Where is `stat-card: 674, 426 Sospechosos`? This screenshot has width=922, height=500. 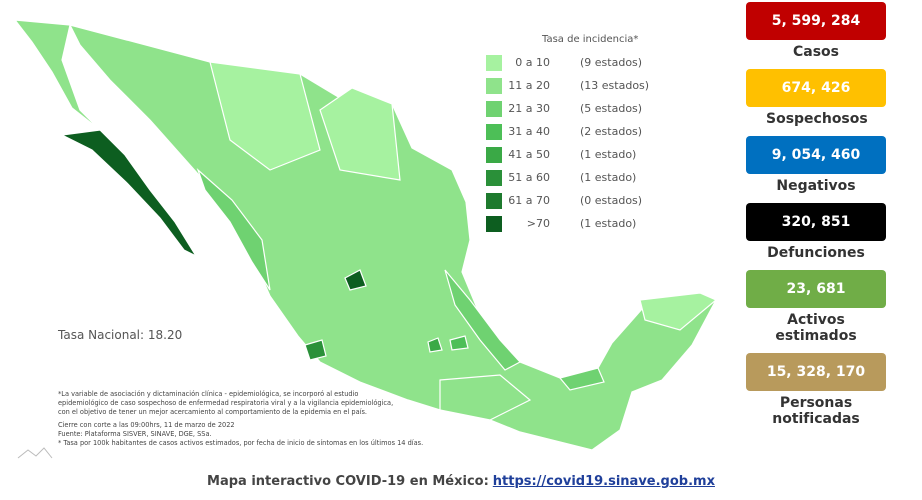
stat-card: 674, 426 Sospechosos is located at coordinates (816, 98).